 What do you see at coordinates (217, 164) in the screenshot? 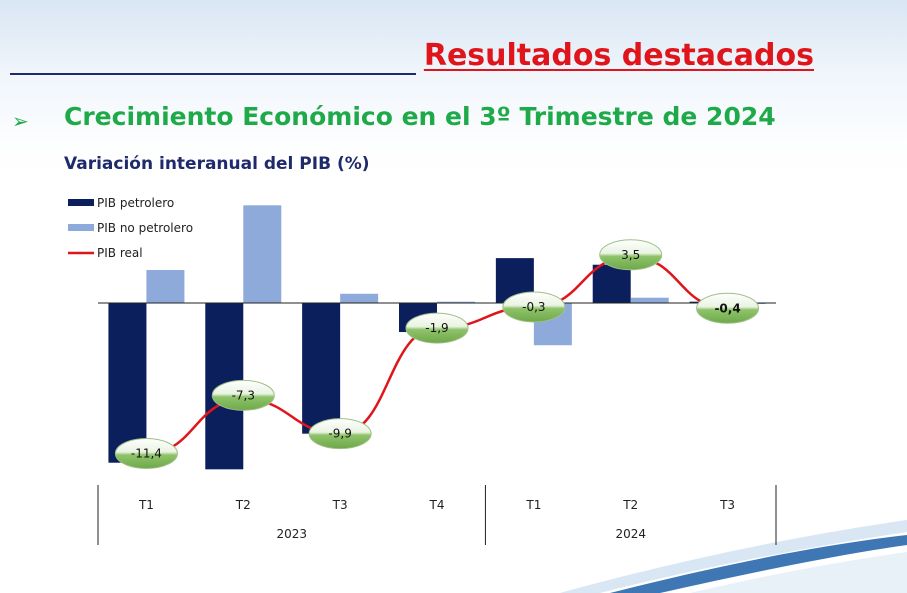
I see `chart-title: Variación interanual del PIB (%)` at bounding box center [217, 164].